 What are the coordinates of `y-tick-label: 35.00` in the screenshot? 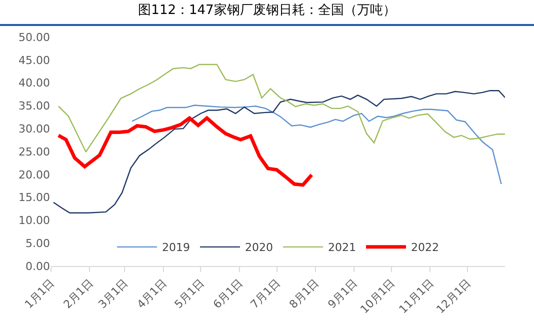 It's located at (34, 106).